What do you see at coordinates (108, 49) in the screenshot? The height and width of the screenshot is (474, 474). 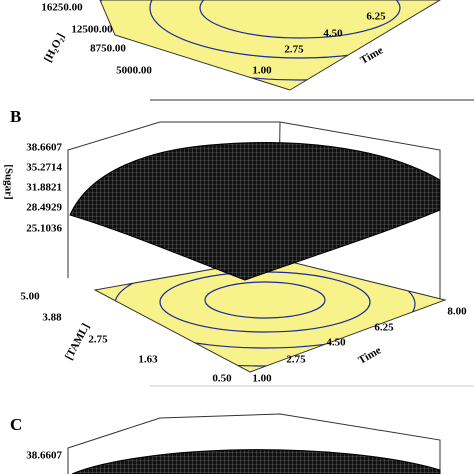 I see `tick-label: 8750.00` at bounding box center [108, 49].